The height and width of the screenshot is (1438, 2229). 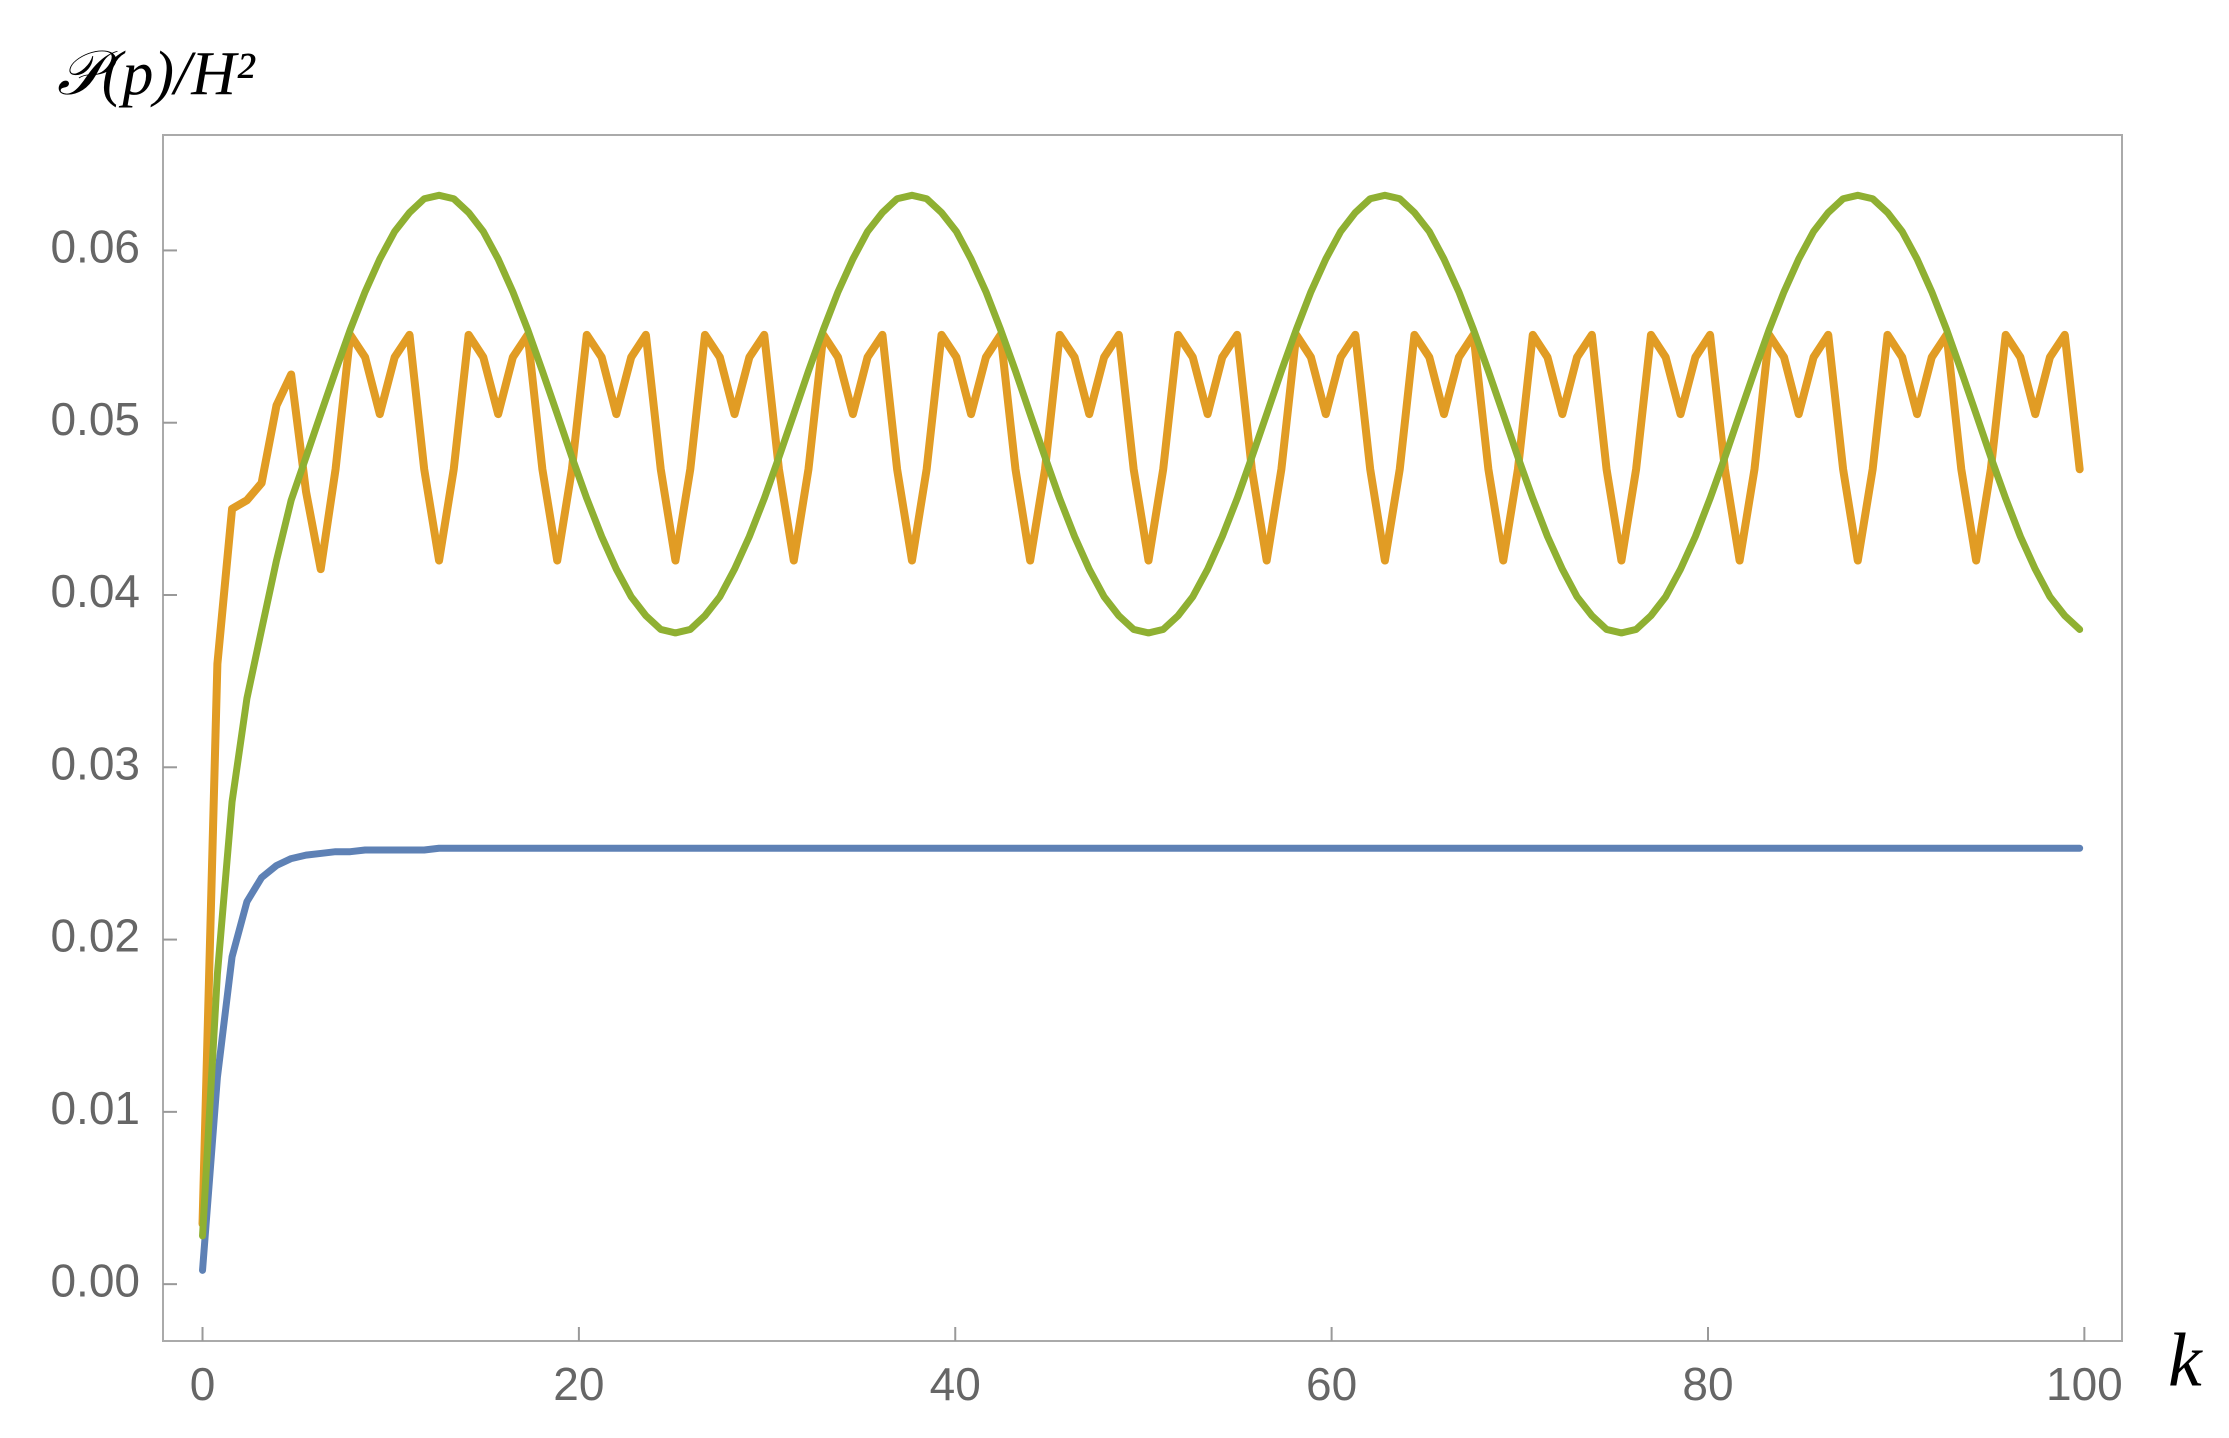 What do you see at coordinates (95, 419) in the screenshot?
I see `y-tick-label: 0.05` at bounding box center [95, 419].